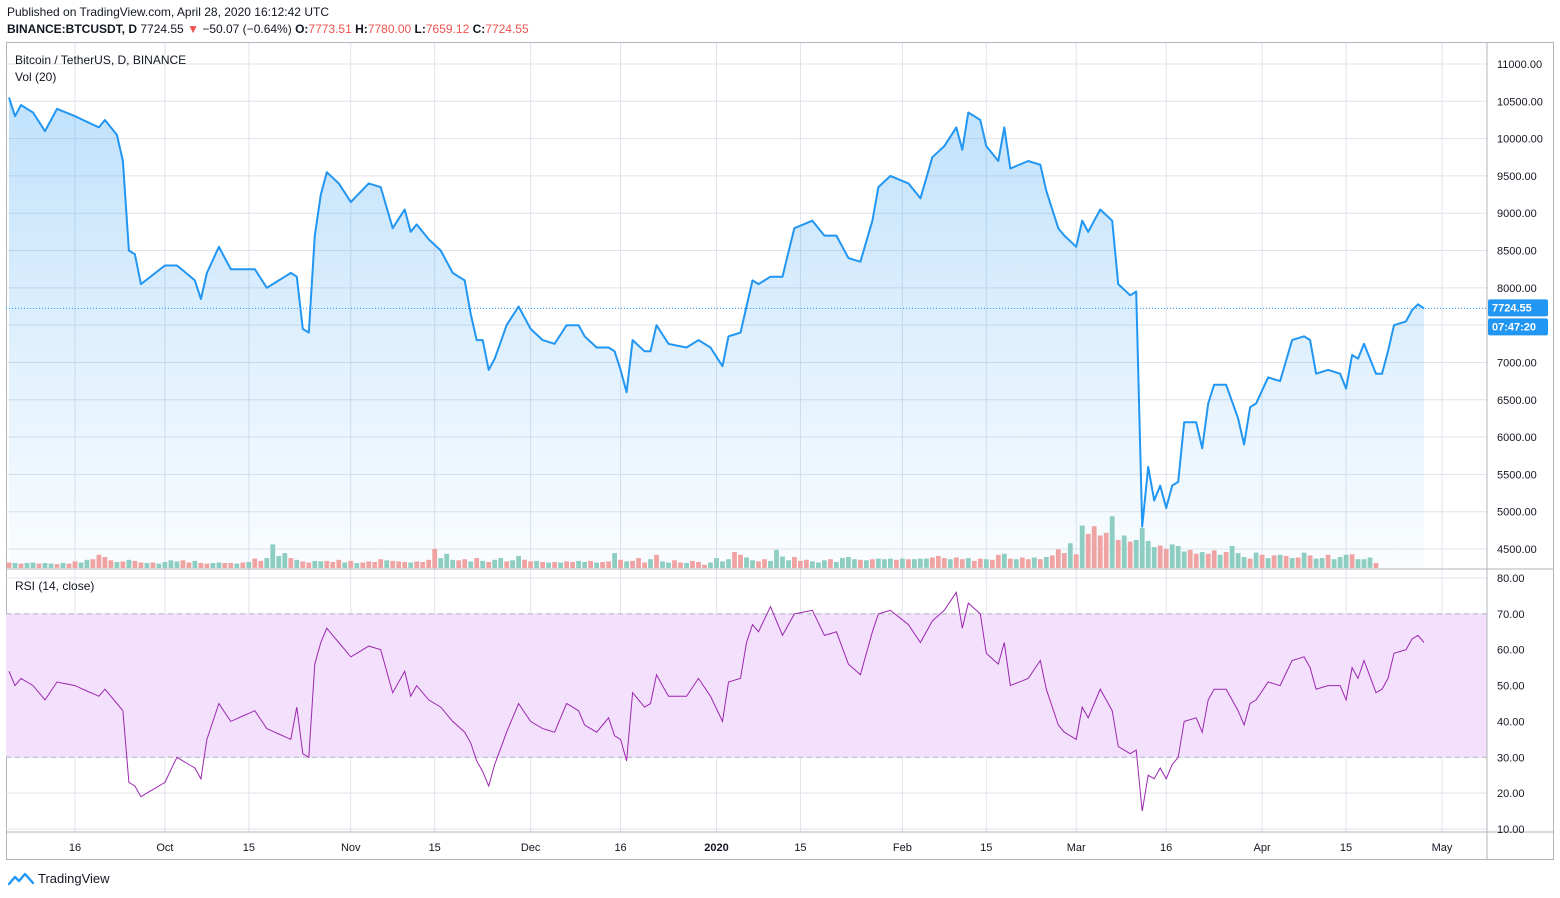  Describe the element at coordinates (479, 29) in the screenshot. I see `close-label: C:` at that location.